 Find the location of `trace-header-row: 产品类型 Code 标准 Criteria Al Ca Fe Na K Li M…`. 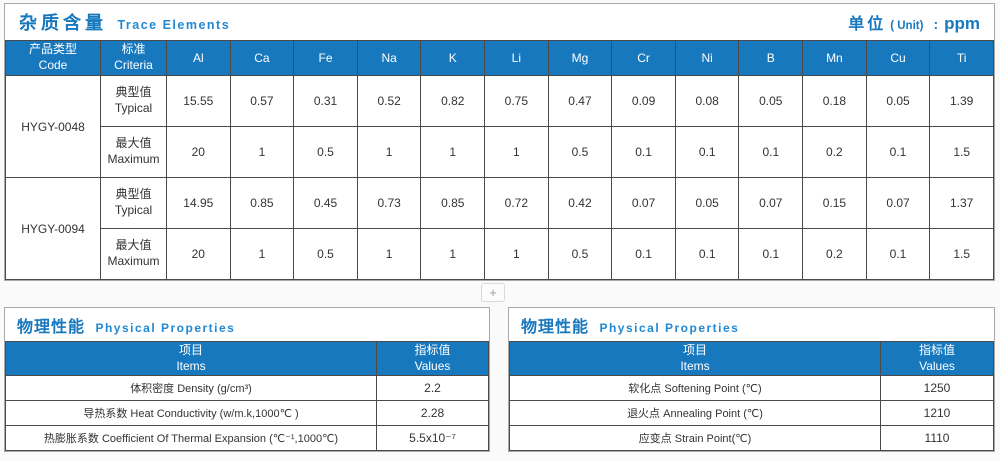

trace-header-row: 产品类型 Code 标准 Criteria Al Ca Fe Na K Li M… is located at coordinates (499, 58).